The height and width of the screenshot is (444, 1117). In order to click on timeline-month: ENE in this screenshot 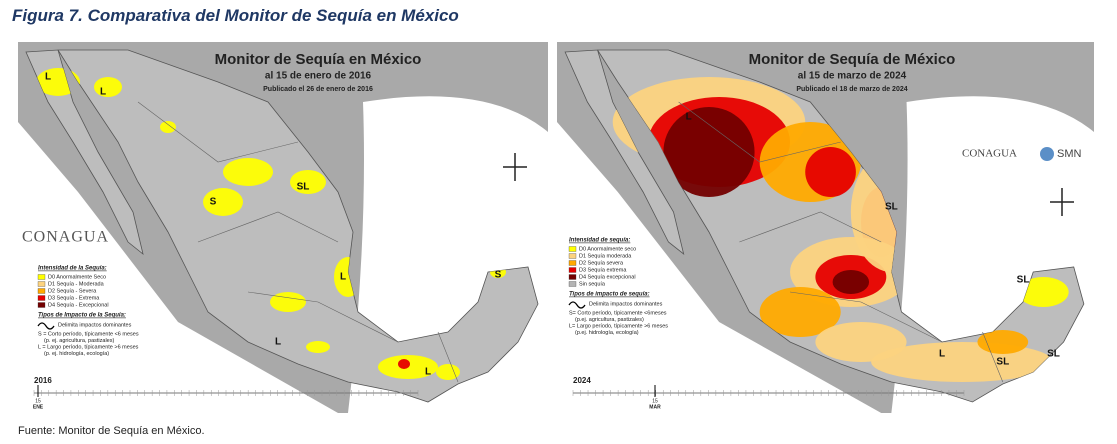, I will do `click(38, 407)`.